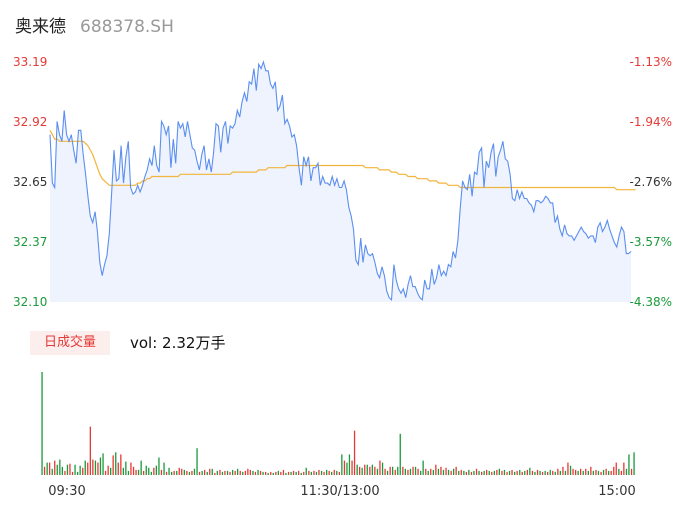 The image size is (686, 524). I want to click on percent-tick-label: -1.94%, so click(651, 122).